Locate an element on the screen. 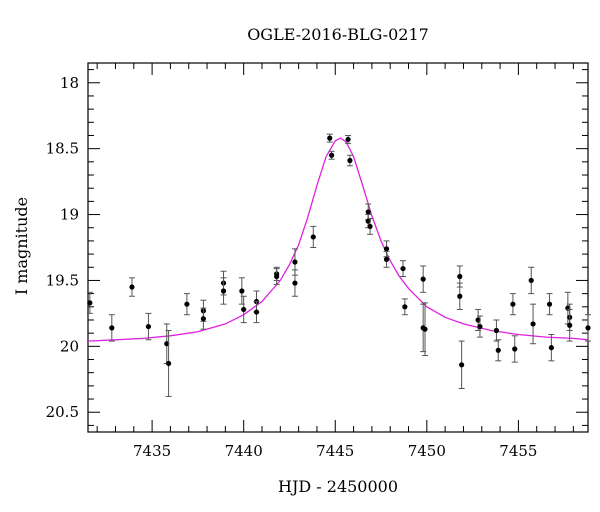 The height and width of the screenshot is (512, 600). x-tick-label: 7440 is located at coordinates (244, 451).